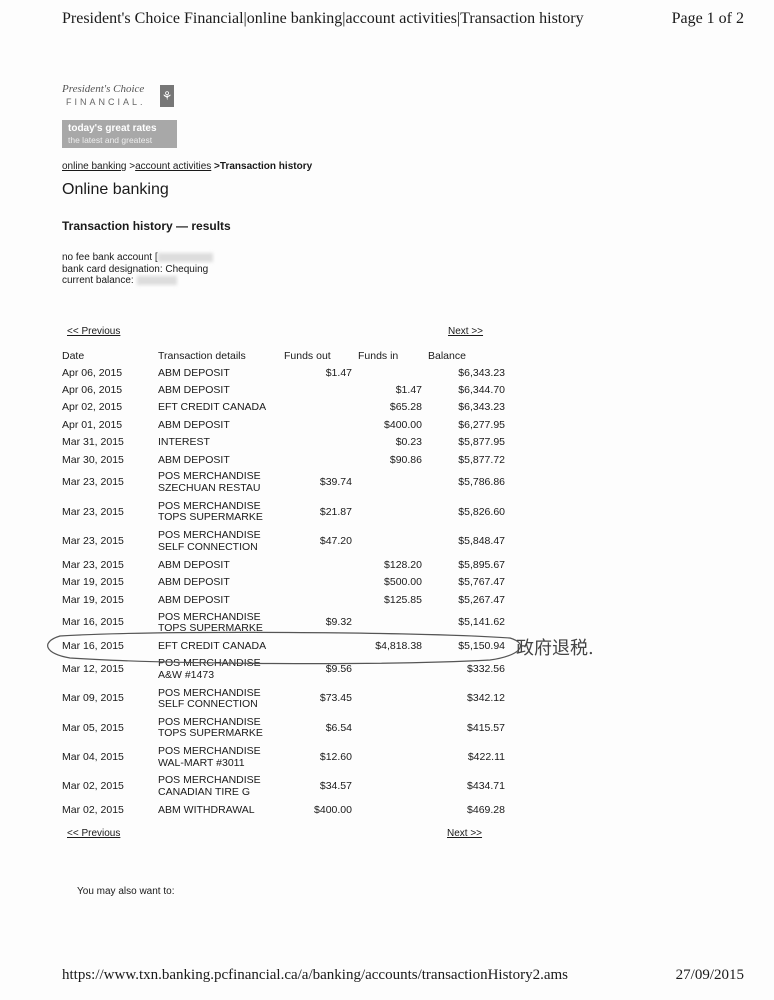 The width and height of the screenshot is (774, 1000). What do you see at coordinates (167, 96) in the screenshot?
I see `logo-mark-icon: ⚘` at bounding box center [167, 96].